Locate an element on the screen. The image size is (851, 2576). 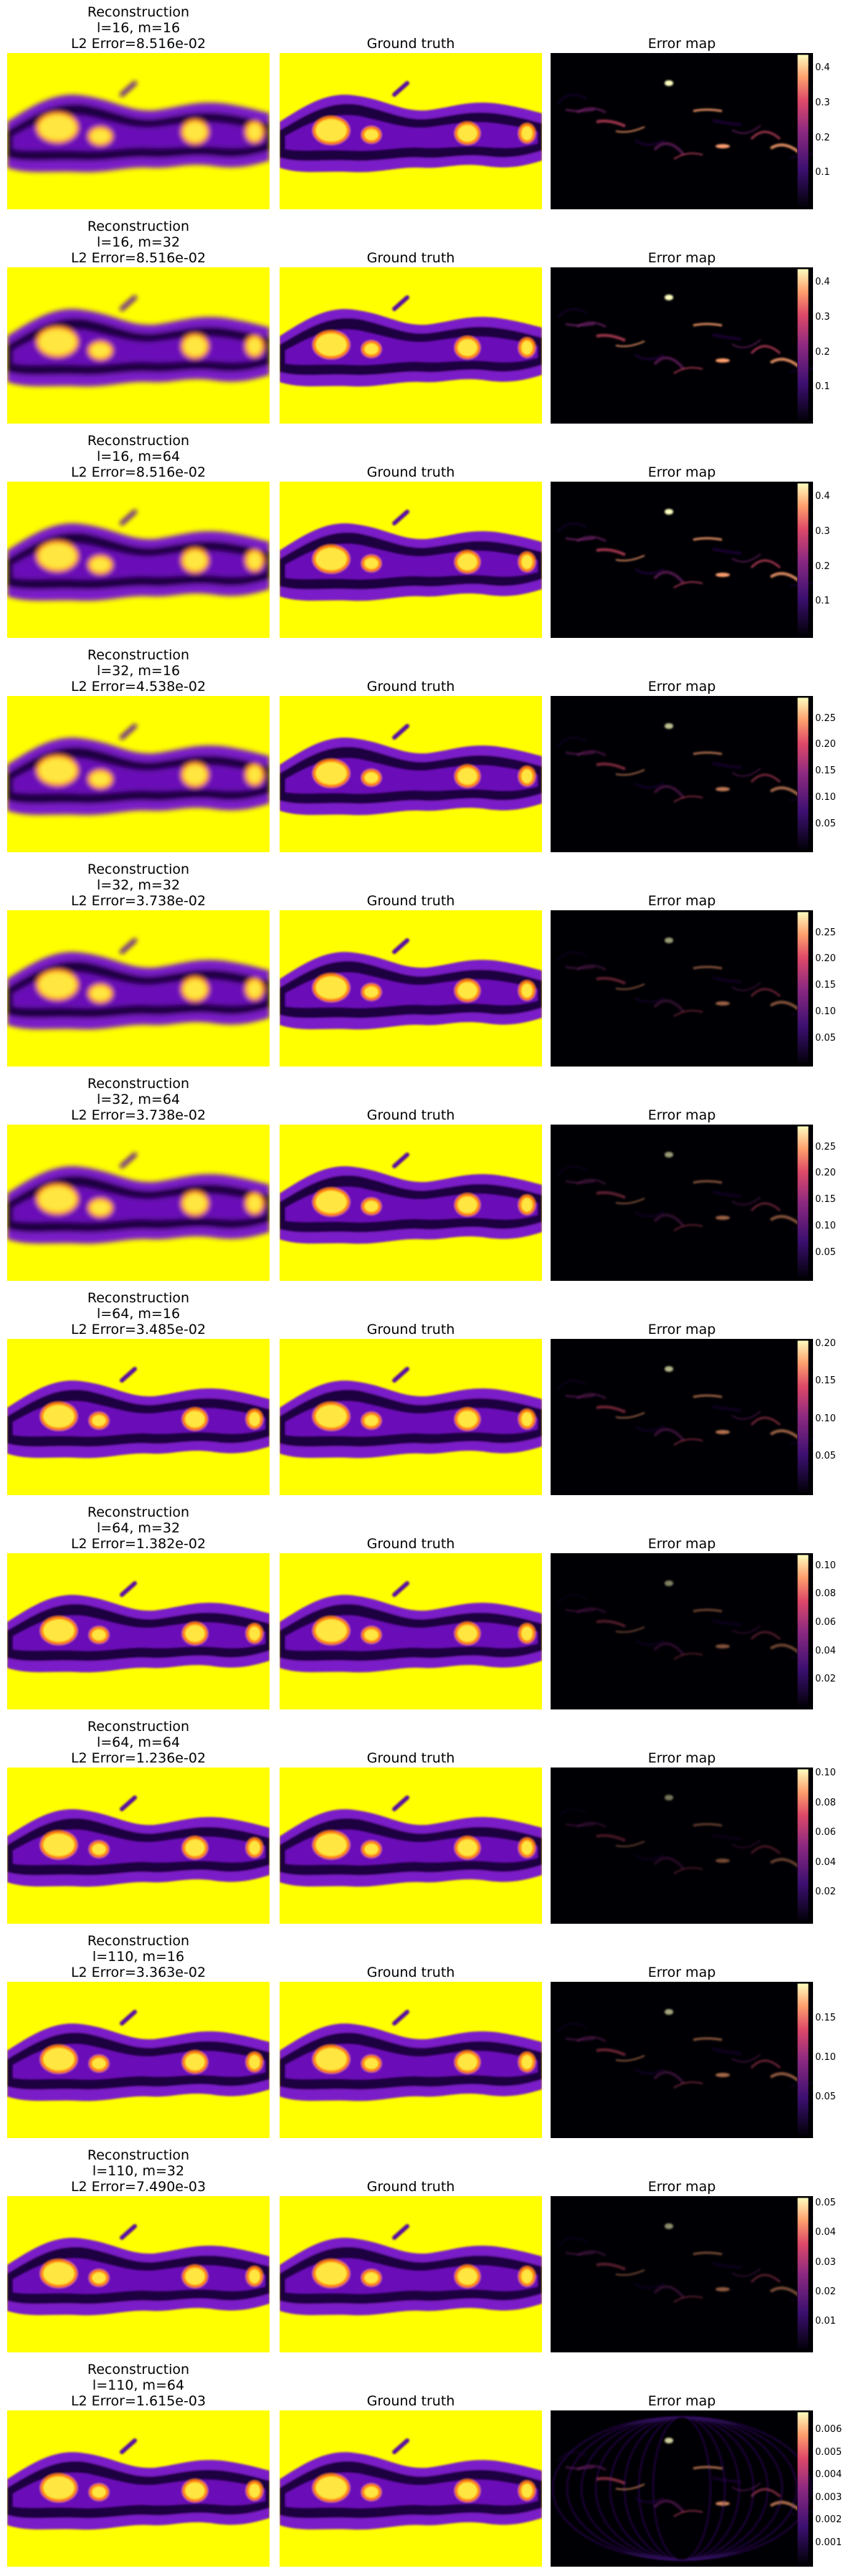
colorbar-ticks: 0.05 0.10 0.15 0.20 is located at coordinates (830, 1416).